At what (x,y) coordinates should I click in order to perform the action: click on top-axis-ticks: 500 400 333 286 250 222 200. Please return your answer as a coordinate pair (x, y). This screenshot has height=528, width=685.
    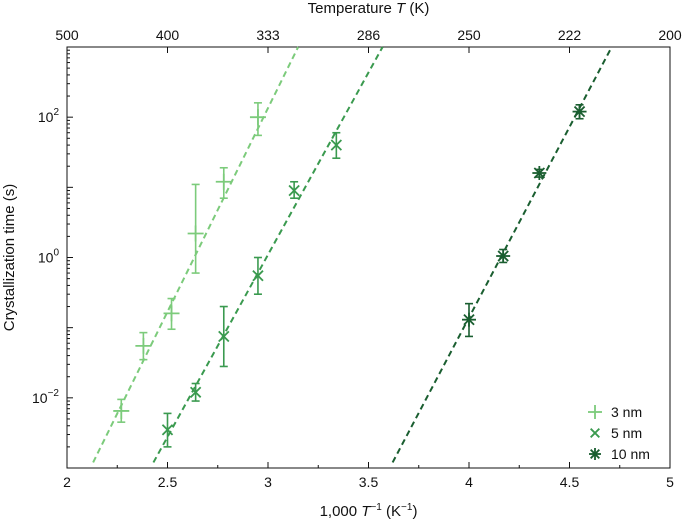
    Looking at the image, I should click on (368, 40).